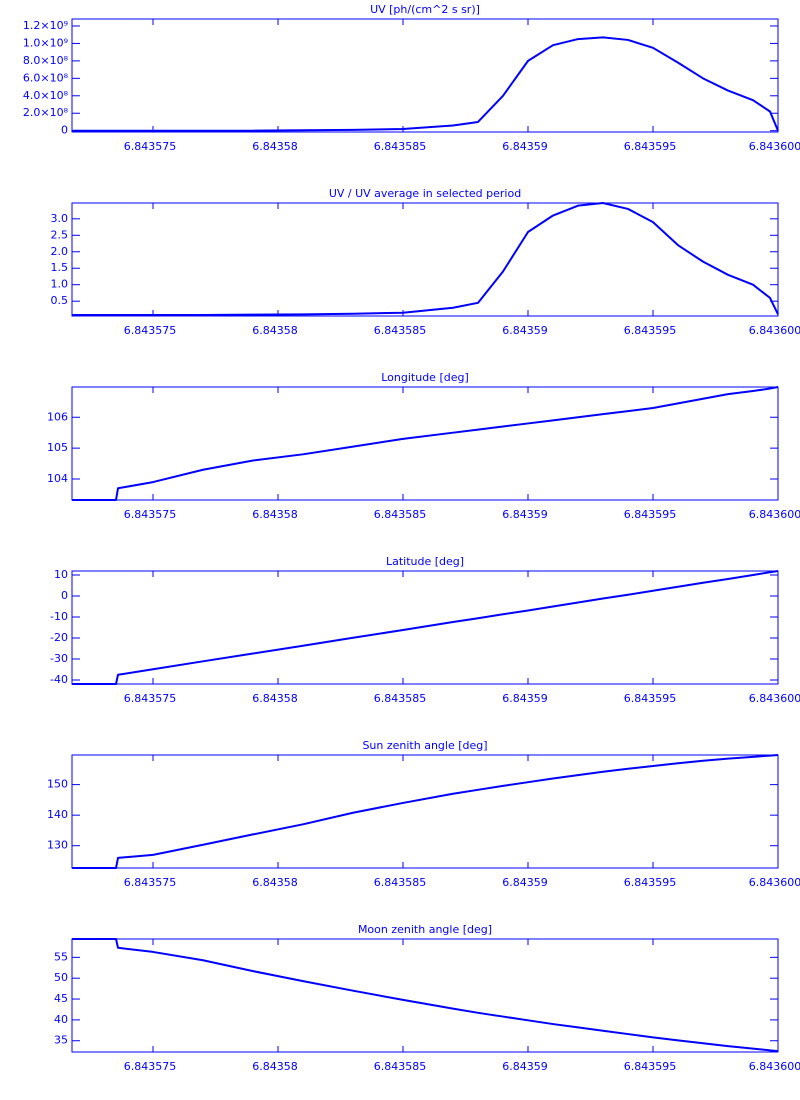 This screenshot has width=800, height=1100. Describe the element at coordinates (46, 95) in the screenshot. I see `y-tick-label: 4.0×10⁸` at that location.